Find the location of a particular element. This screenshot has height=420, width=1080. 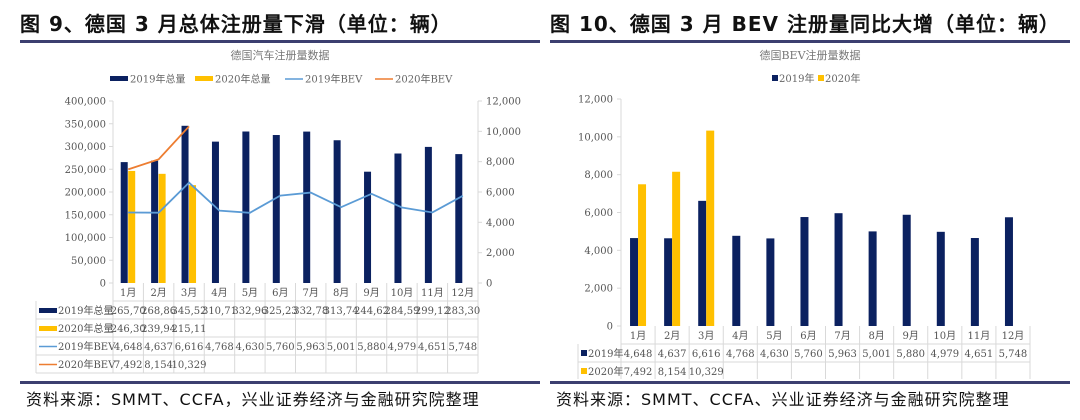

y-axis-tick-label: 8,000 is located at coordinates (598, 175).